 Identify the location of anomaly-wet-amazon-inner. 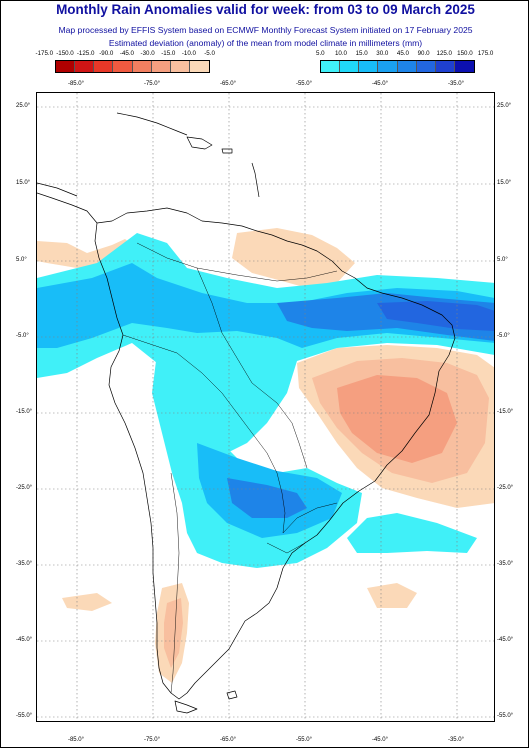
(435, 316).